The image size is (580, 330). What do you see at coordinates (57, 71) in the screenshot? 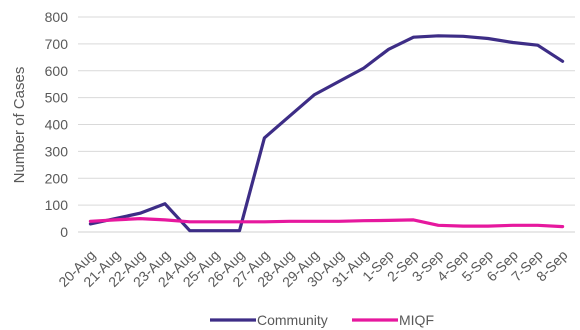
I see `y-tick-label: 600` at bounding box center [57, 71].